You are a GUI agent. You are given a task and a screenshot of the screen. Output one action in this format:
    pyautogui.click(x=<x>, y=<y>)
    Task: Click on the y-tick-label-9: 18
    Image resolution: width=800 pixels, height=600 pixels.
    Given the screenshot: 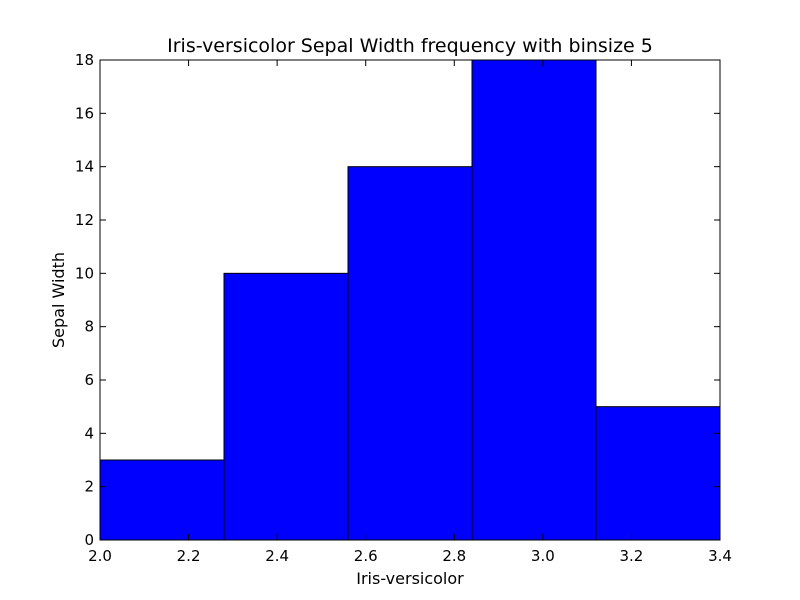 What is the action you would take?
    pyautogui.click(x=84, y=60)
    